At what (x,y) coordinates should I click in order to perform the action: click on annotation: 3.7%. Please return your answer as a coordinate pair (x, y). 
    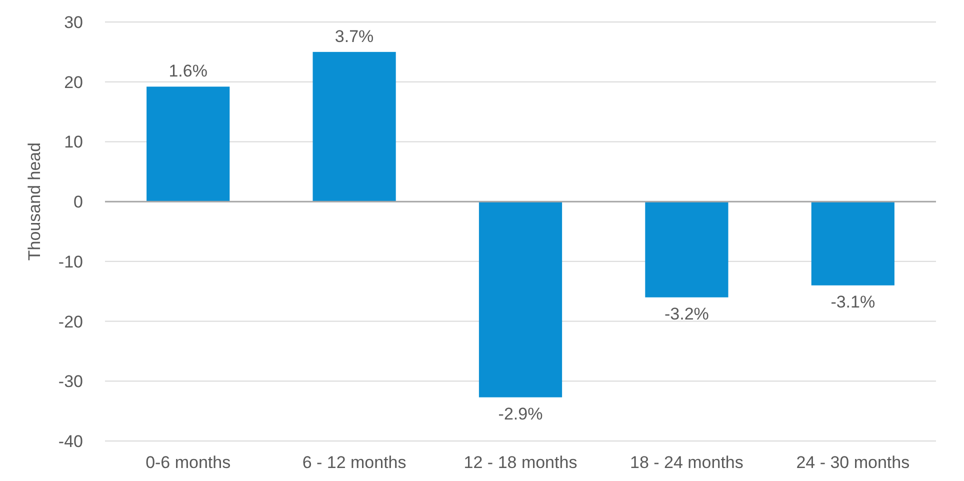
    Looking at the image, I should click on (354, 36).